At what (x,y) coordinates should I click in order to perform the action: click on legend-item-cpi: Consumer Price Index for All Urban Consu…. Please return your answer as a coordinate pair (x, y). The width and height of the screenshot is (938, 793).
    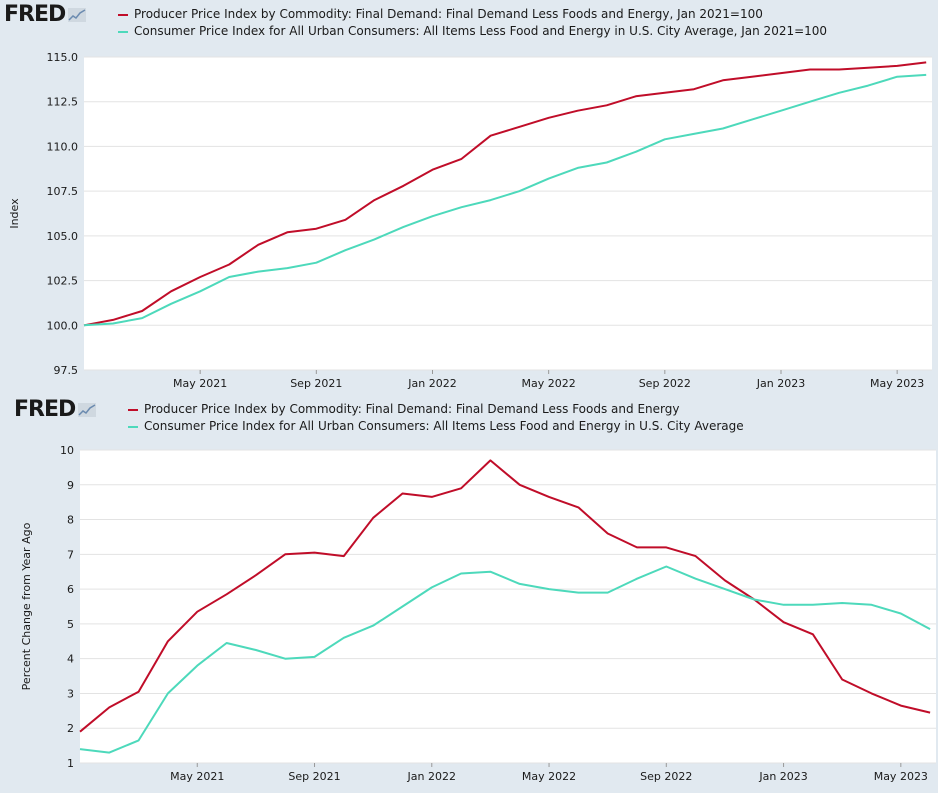
    Looking at the image, I should click on (472, 31).